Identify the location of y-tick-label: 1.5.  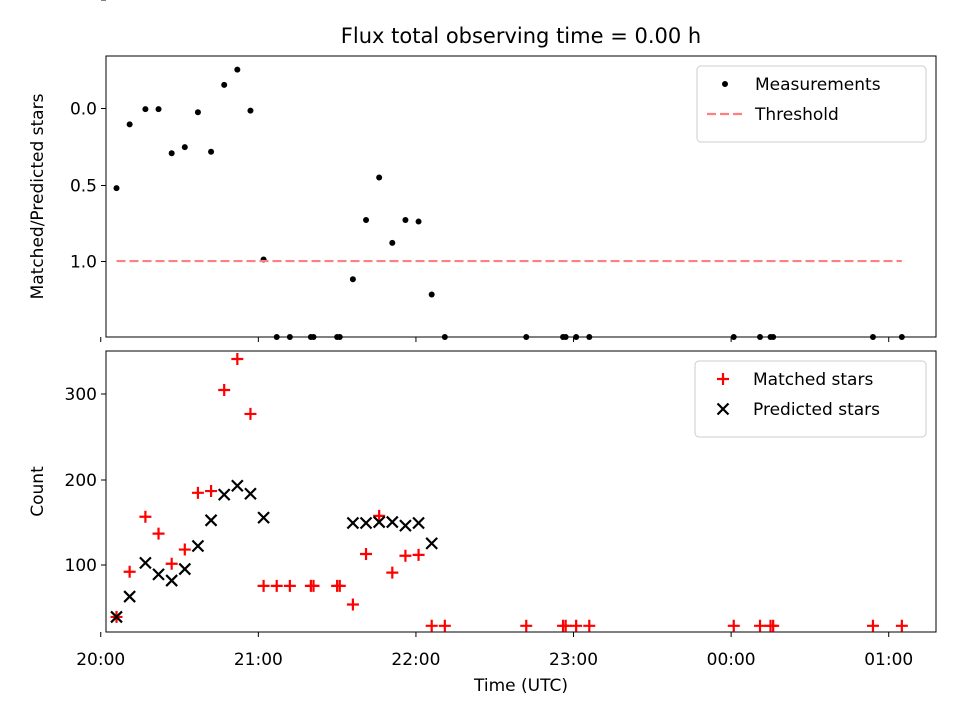
(83, 2).